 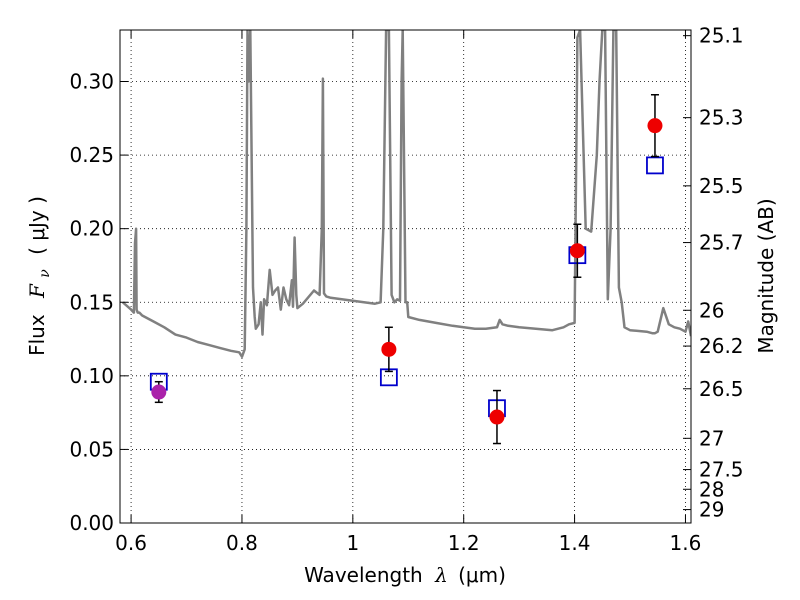 I want to click on y-axis-label-symbol: F, so click(x=37, y=291).